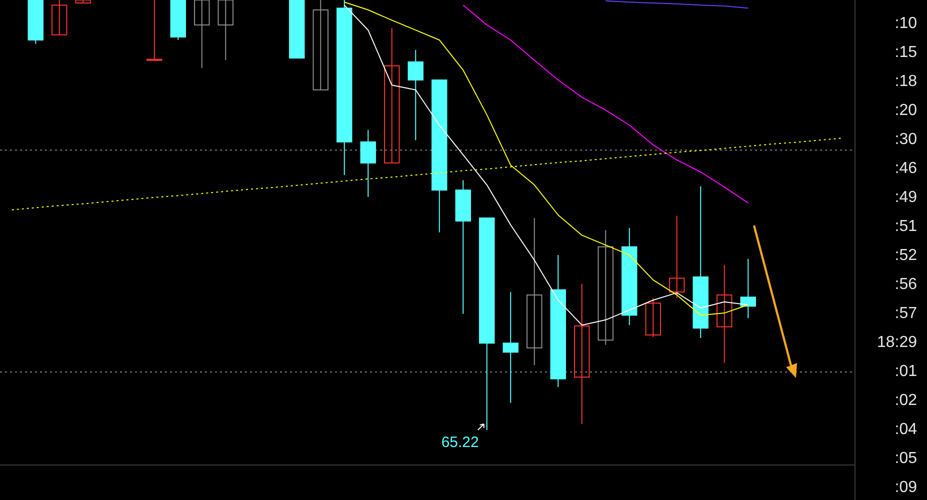 The image size is (927, 500). What do you see at coordinates (906, 110) in the screenshot?
I see `text: :20` at bounding box center [906, 110].